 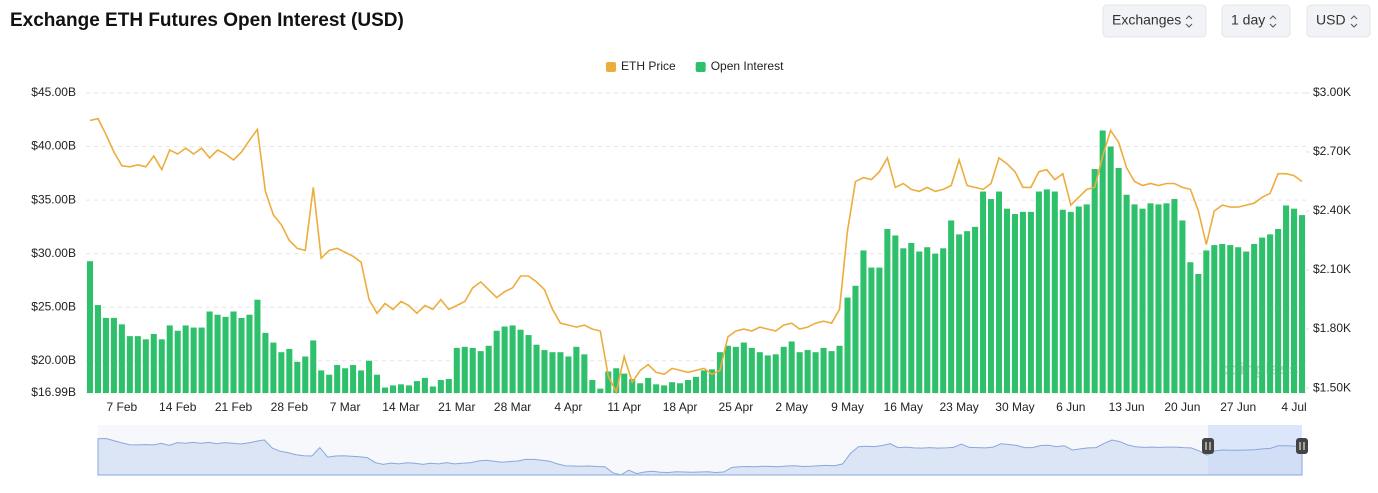 I want to click on select-label: USD, so click(x=1331, y=20).